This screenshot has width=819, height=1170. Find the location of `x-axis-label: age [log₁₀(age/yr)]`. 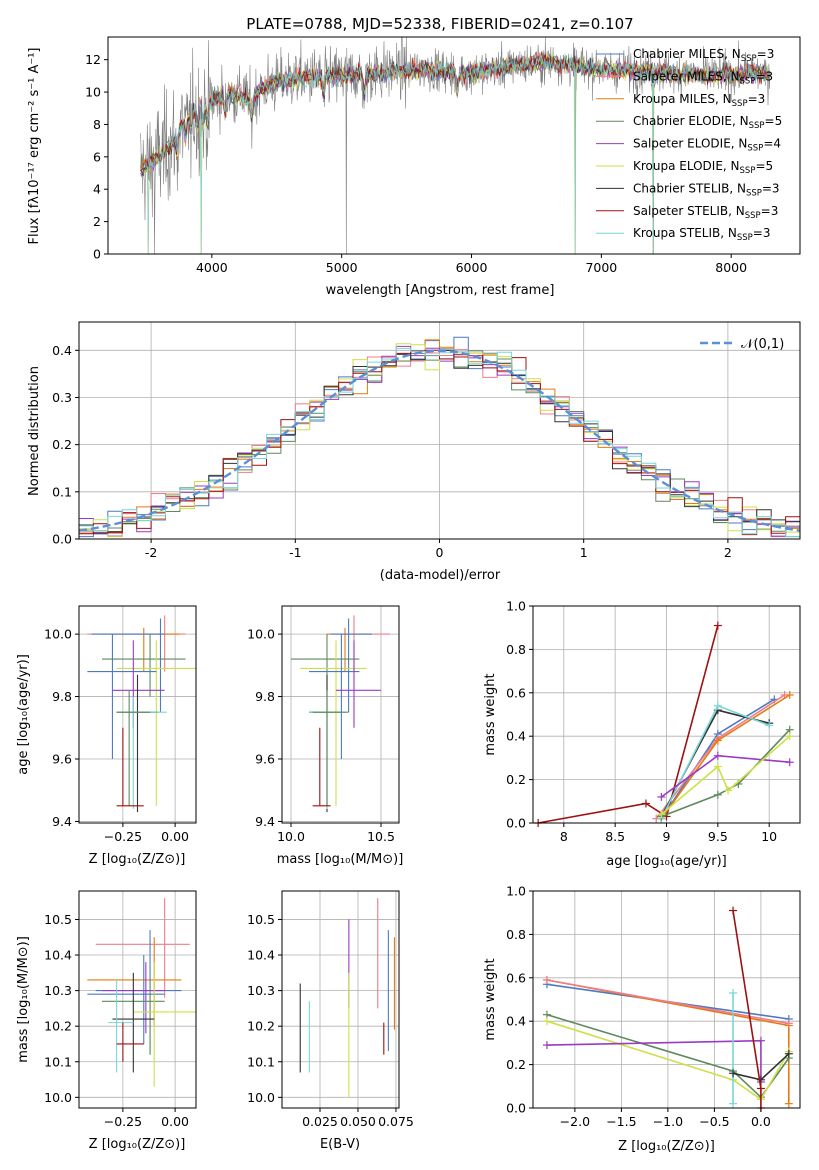

x-axis-label: age [log₁₀(age/yr)] is located at coordinates (666, 861).